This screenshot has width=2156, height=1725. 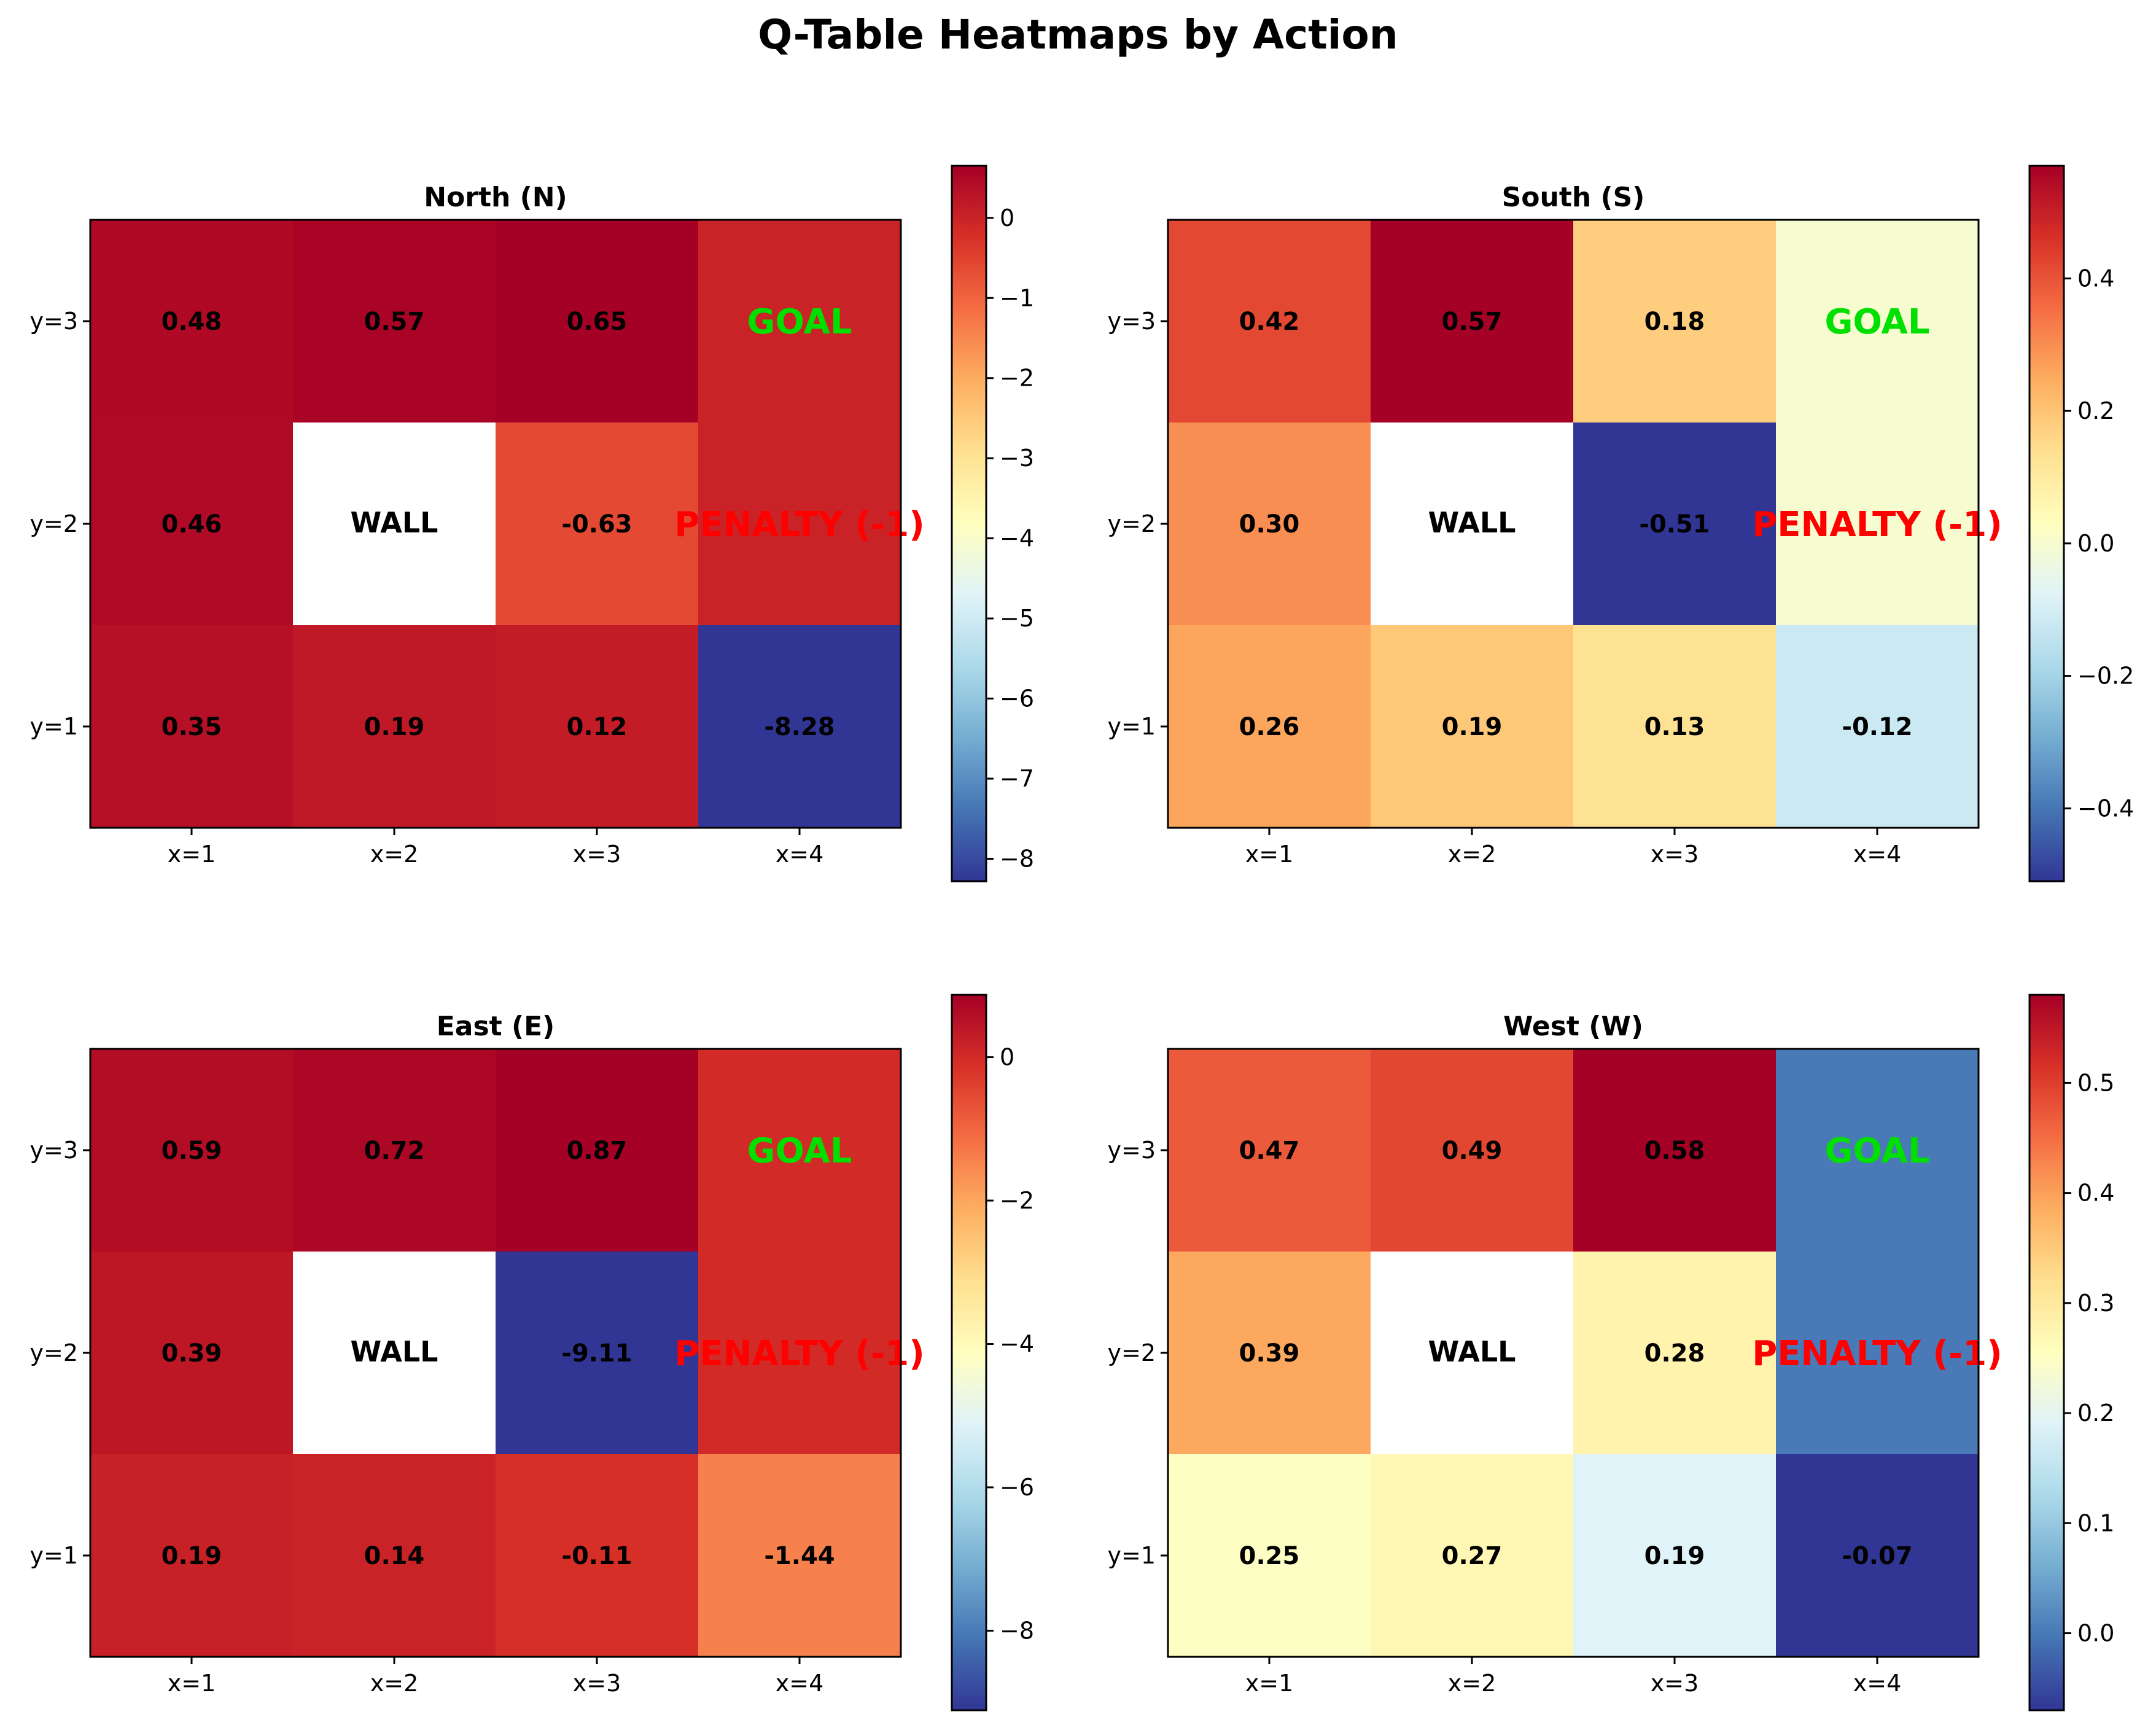 I want to click on cell-label: 0.30, so click(x=1269, y=524).